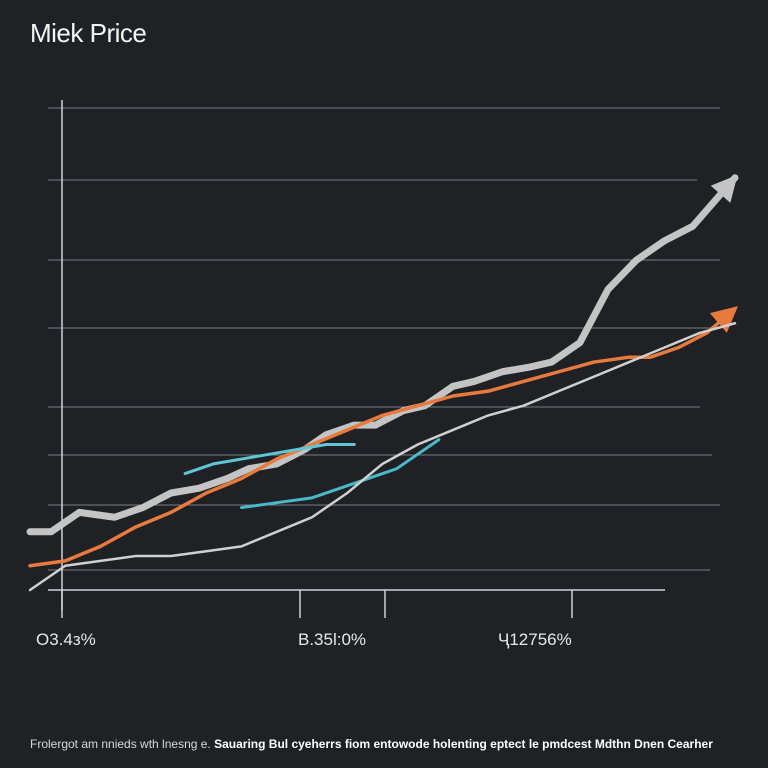  I want to click on x-tick-label: O3.4з%, so click(66, 639).